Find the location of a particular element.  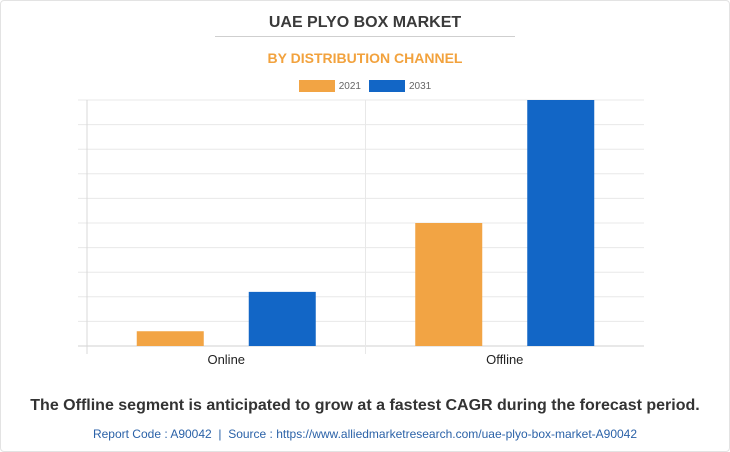

bar-online-2021 is located at coordinates (170, 338).